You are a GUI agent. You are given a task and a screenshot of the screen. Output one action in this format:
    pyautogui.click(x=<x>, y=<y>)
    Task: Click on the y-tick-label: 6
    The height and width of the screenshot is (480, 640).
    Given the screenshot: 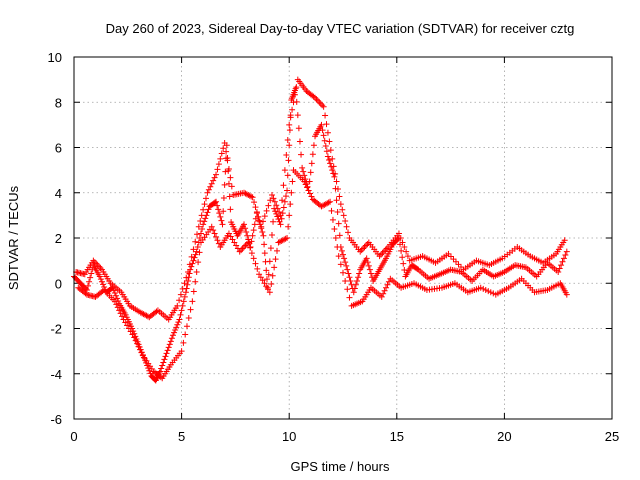 What is the action you would take?
    pyautogui.click(x=58, y=148)
    